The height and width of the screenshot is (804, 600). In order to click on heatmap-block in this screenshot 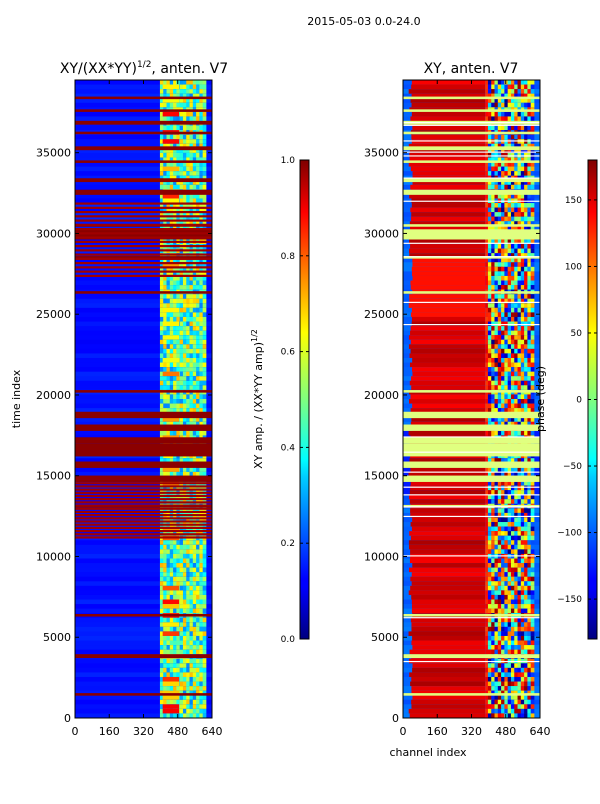, I will do `click(448, 679)`.